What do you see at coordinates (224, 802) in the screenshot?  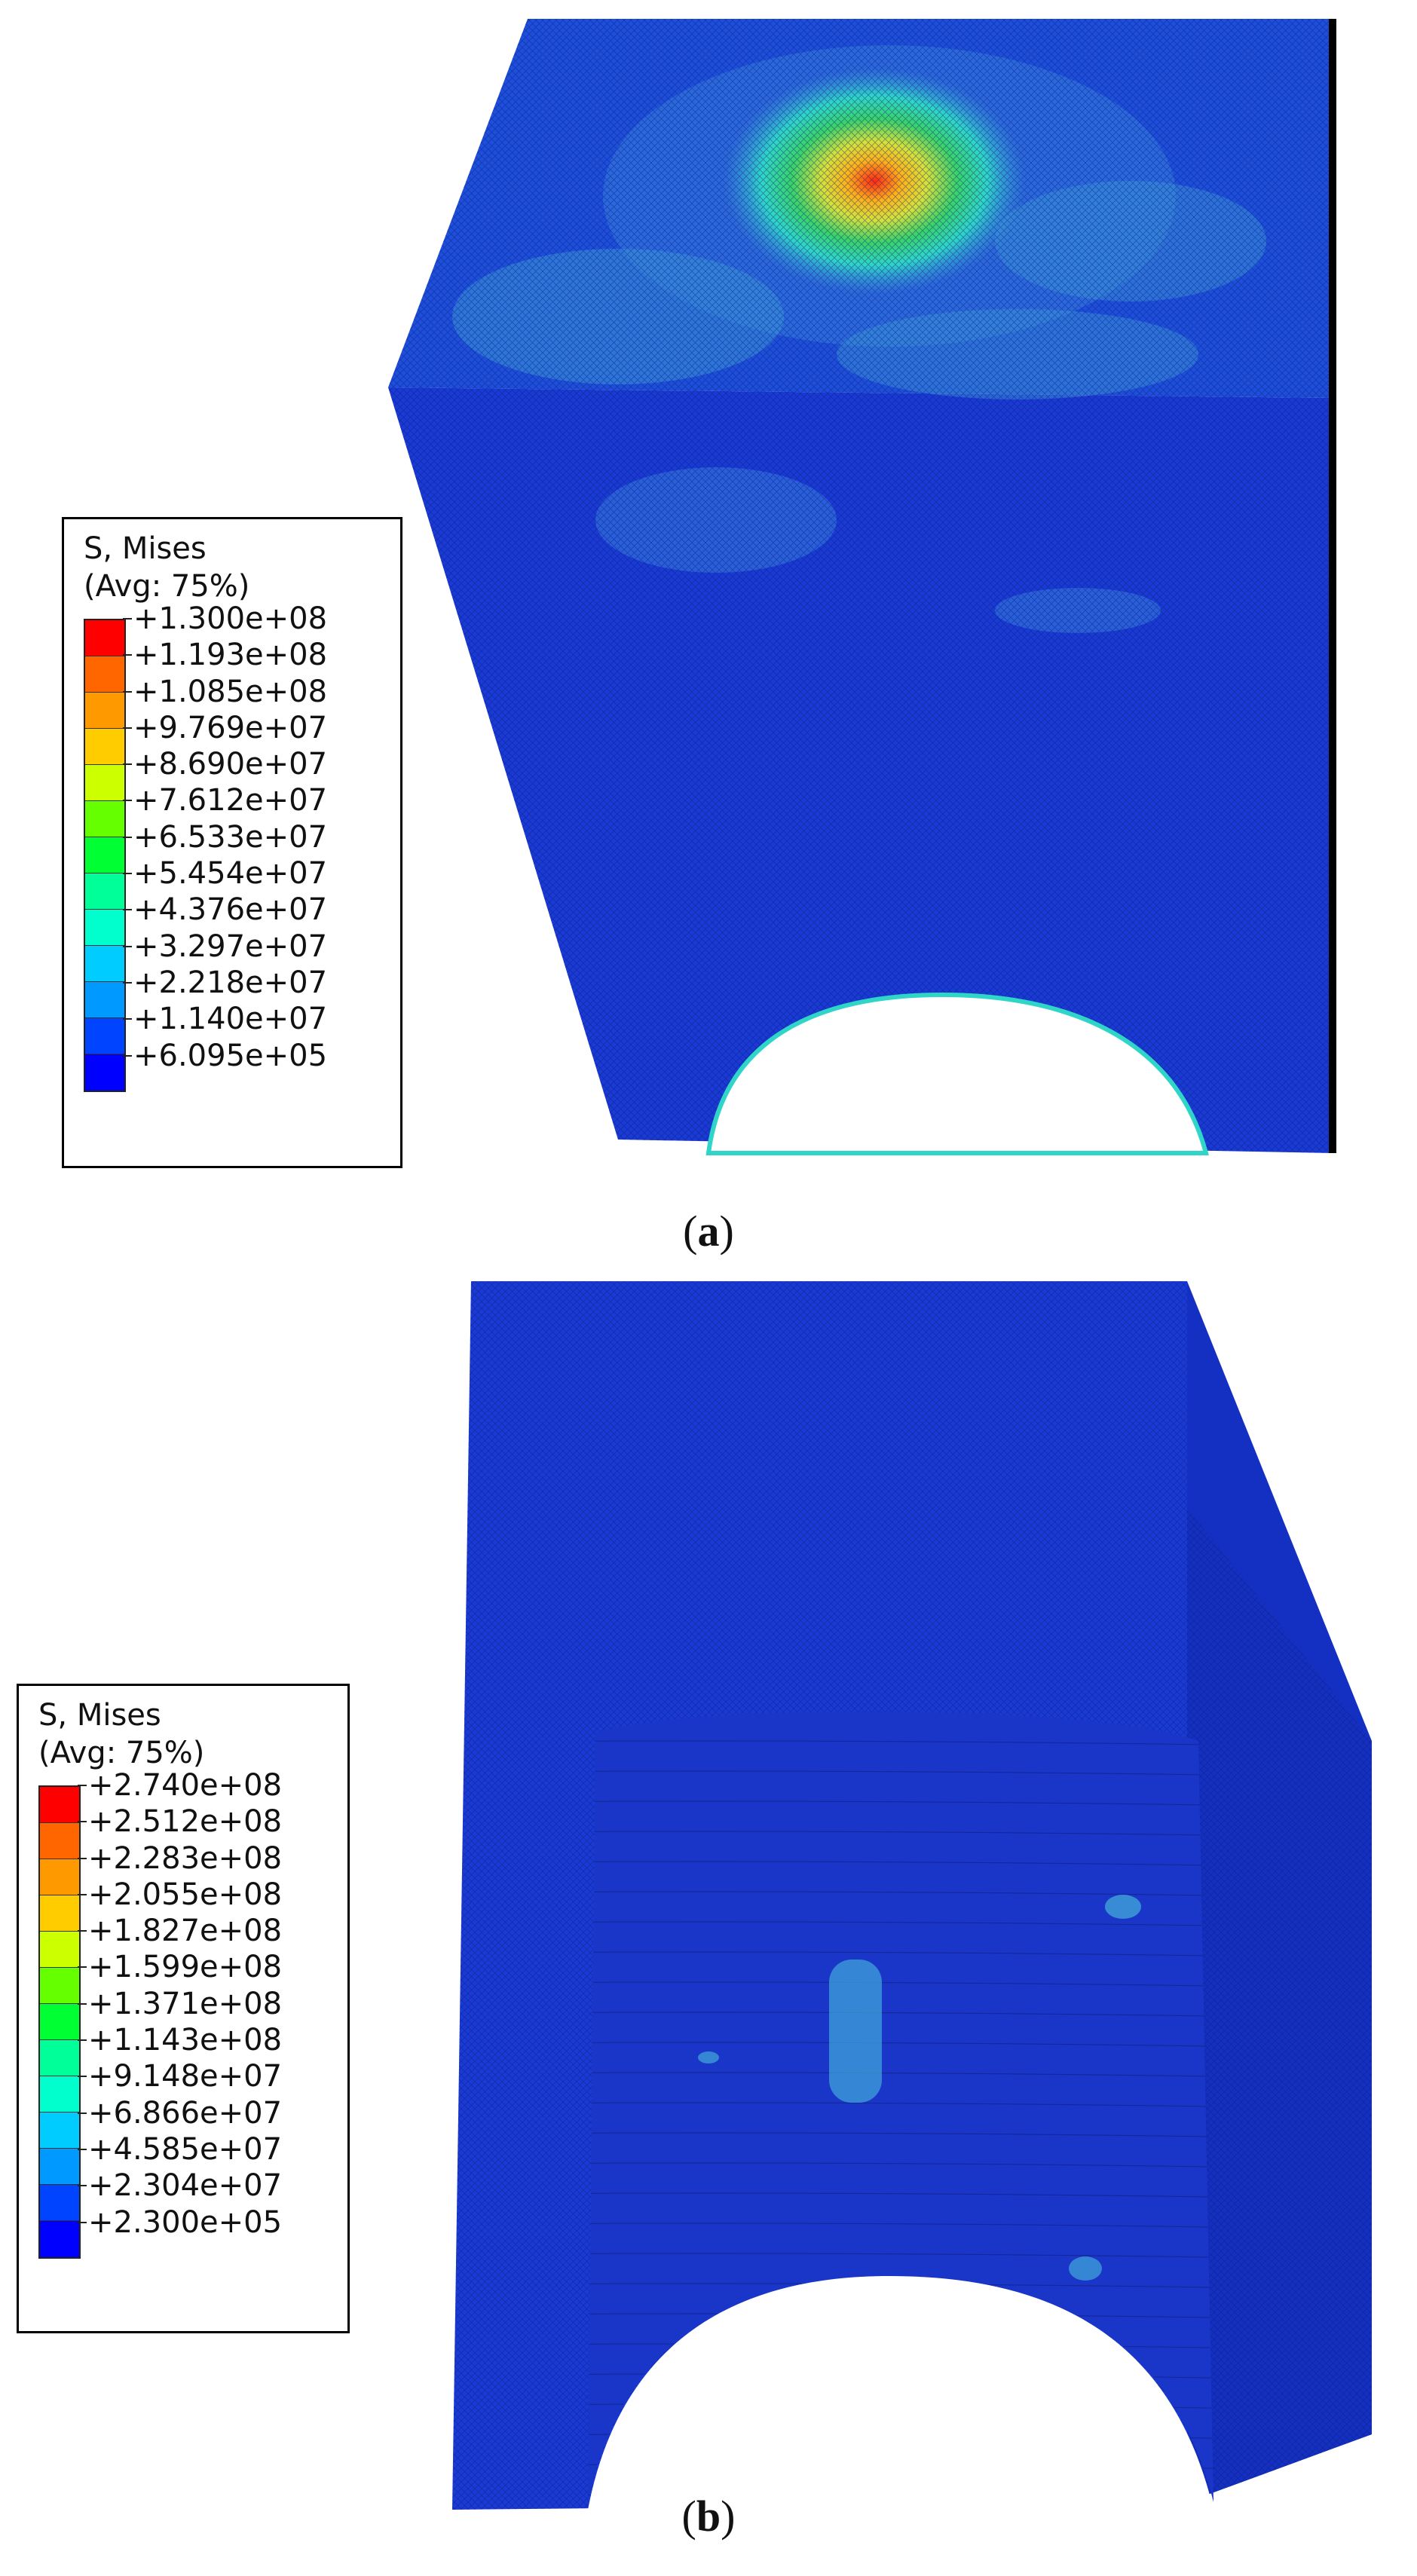 I see `legend-value: +7.612e+07` at bounding box center [224, 802].